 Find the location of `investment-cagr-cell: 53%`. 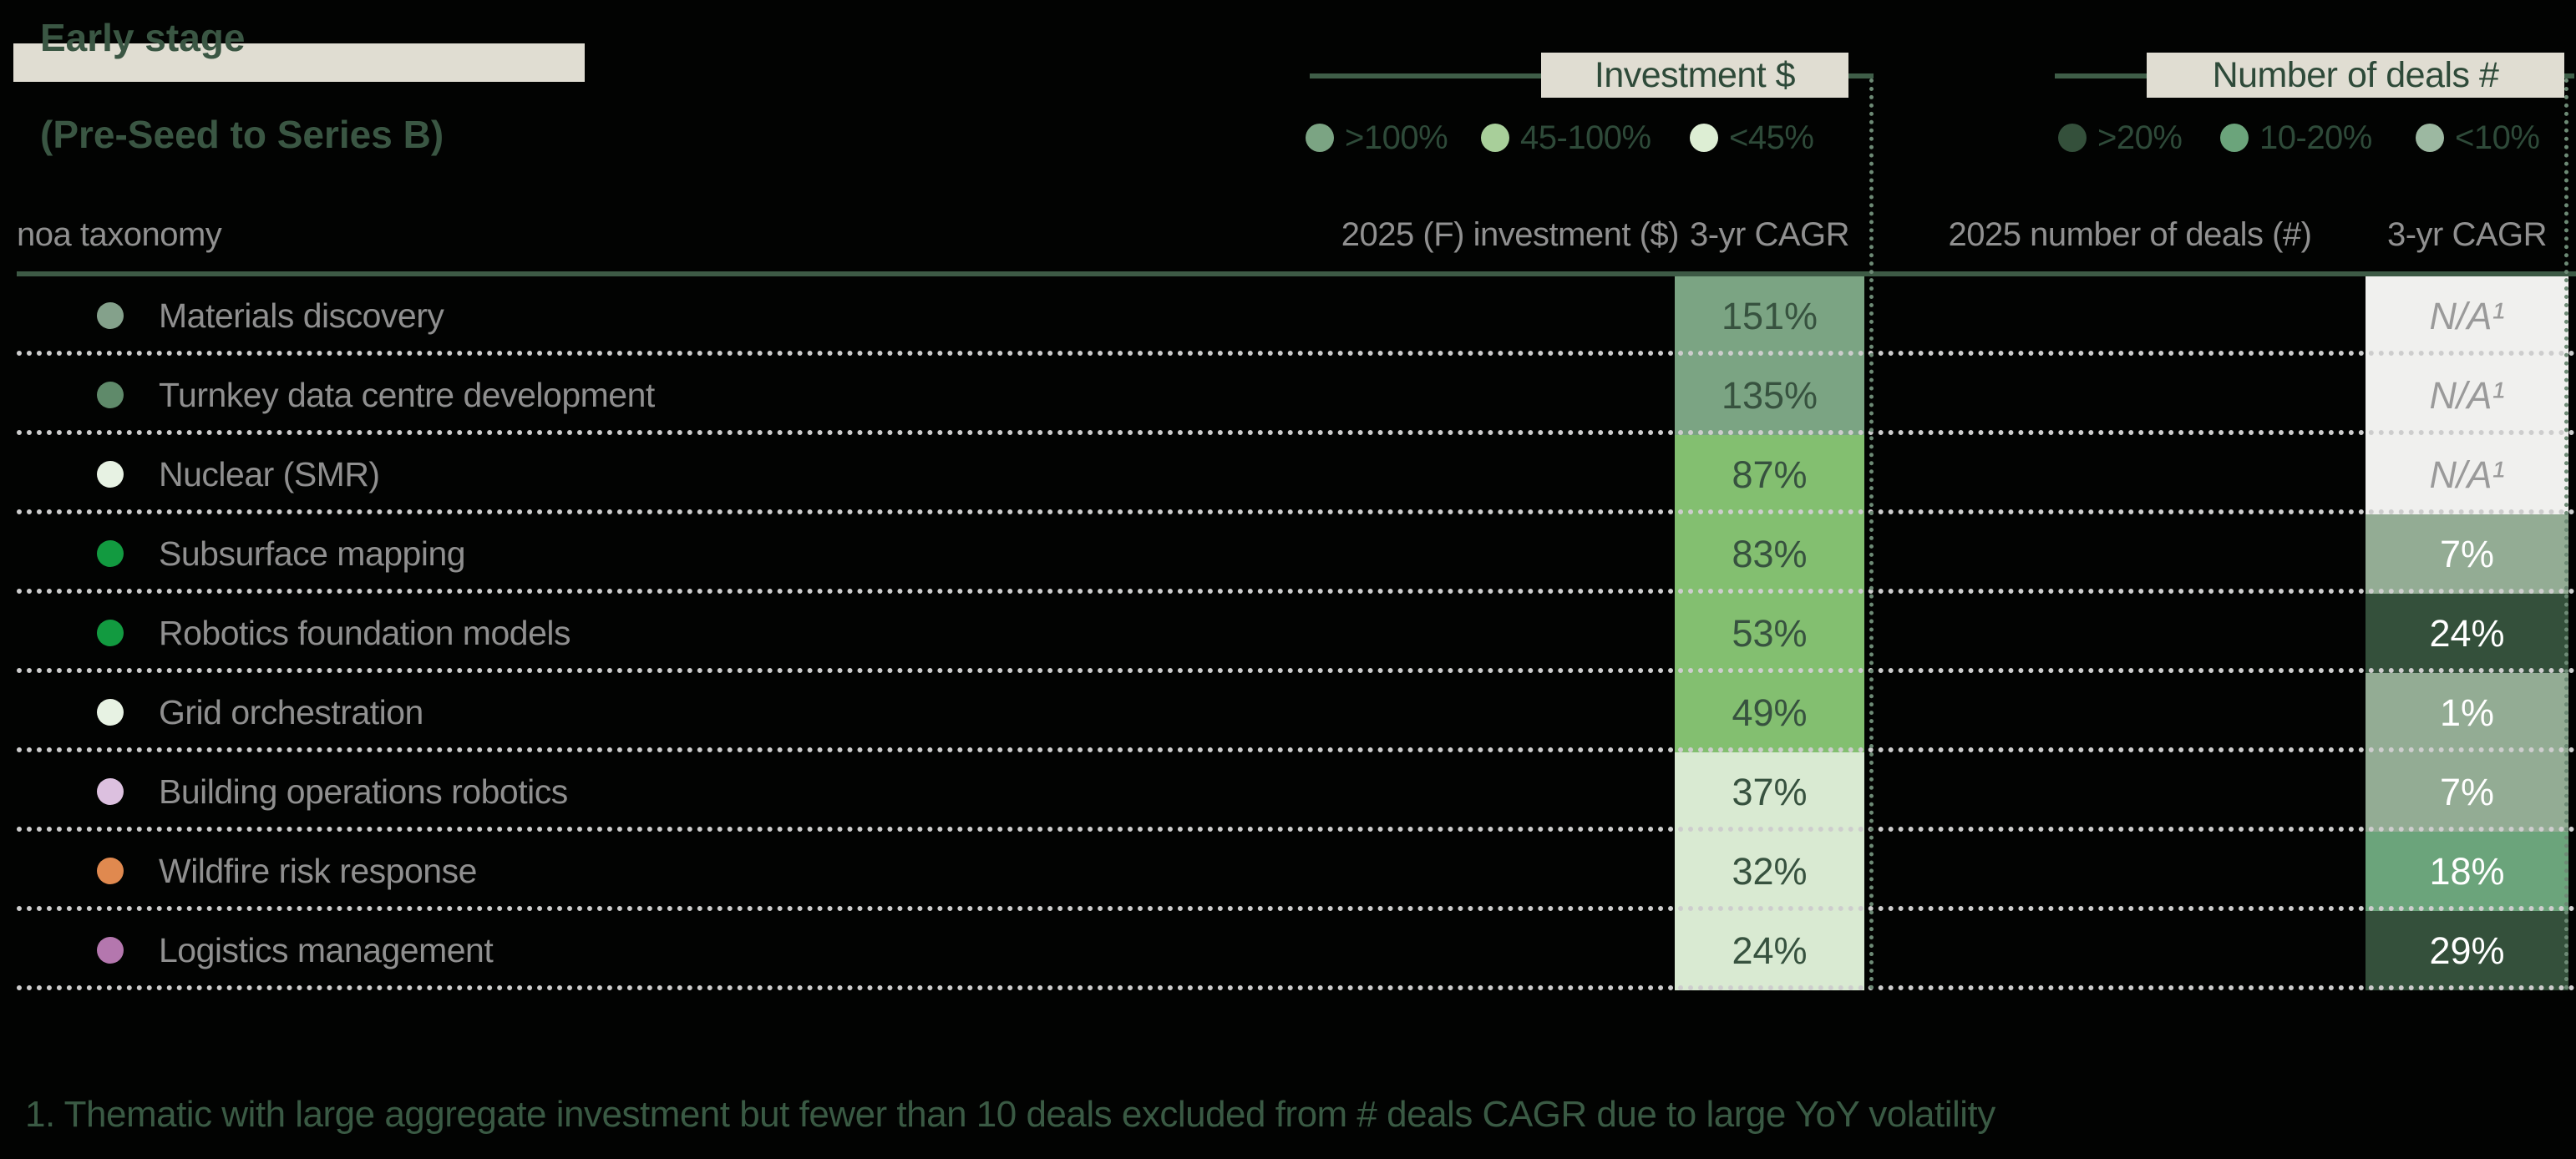

investment-cagr-cell: 53% is located at coordinates (1769, 634).